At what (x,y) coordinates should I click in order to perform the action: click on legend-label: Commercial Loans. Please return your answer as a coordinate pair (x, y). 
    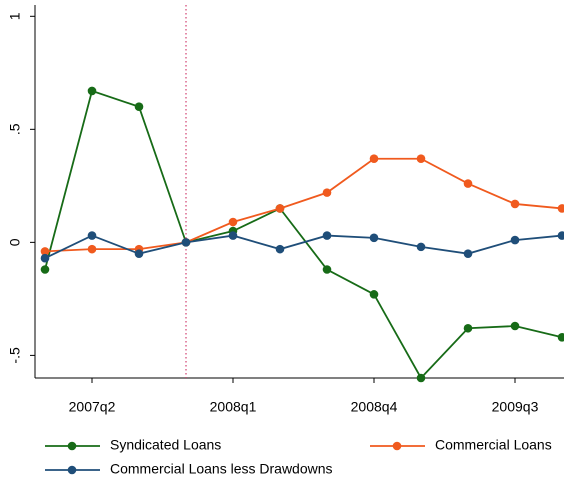
    Looking at the image, I should click on (493, 445).